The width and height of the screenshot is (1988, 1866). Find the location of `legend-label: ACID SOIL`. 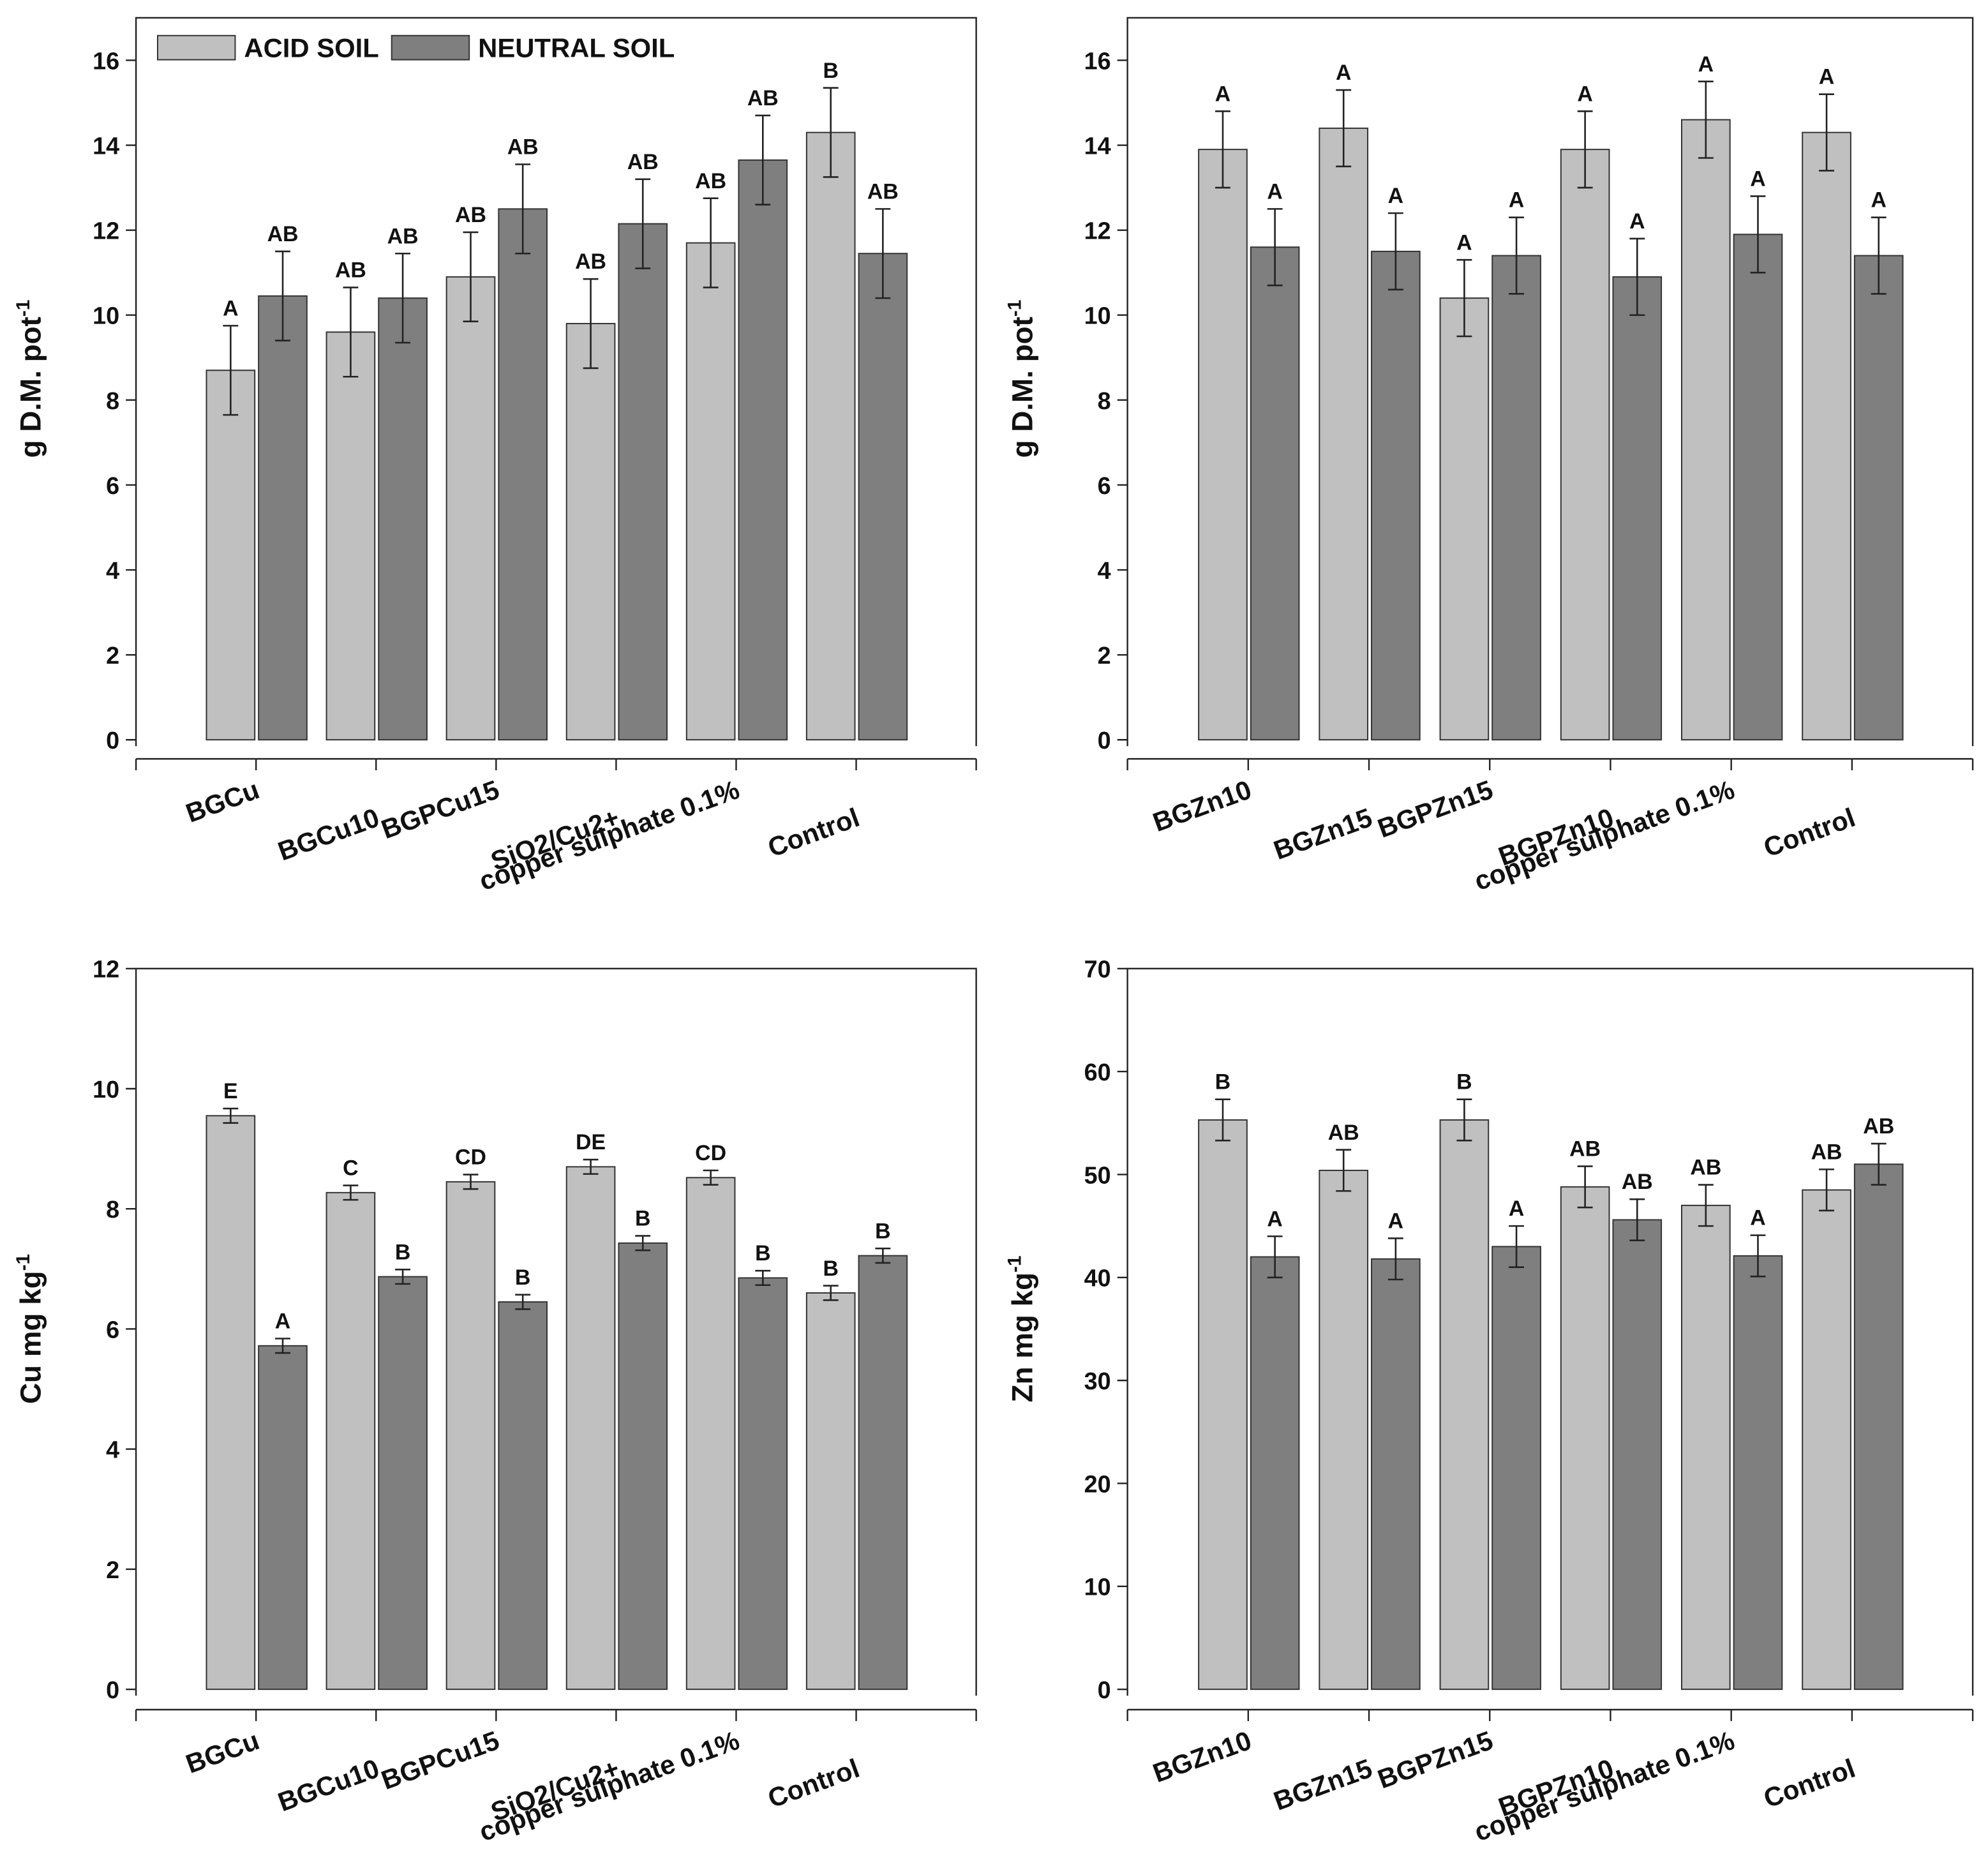

legend-label: ACID SOIL is located at coordinates (311, 48).